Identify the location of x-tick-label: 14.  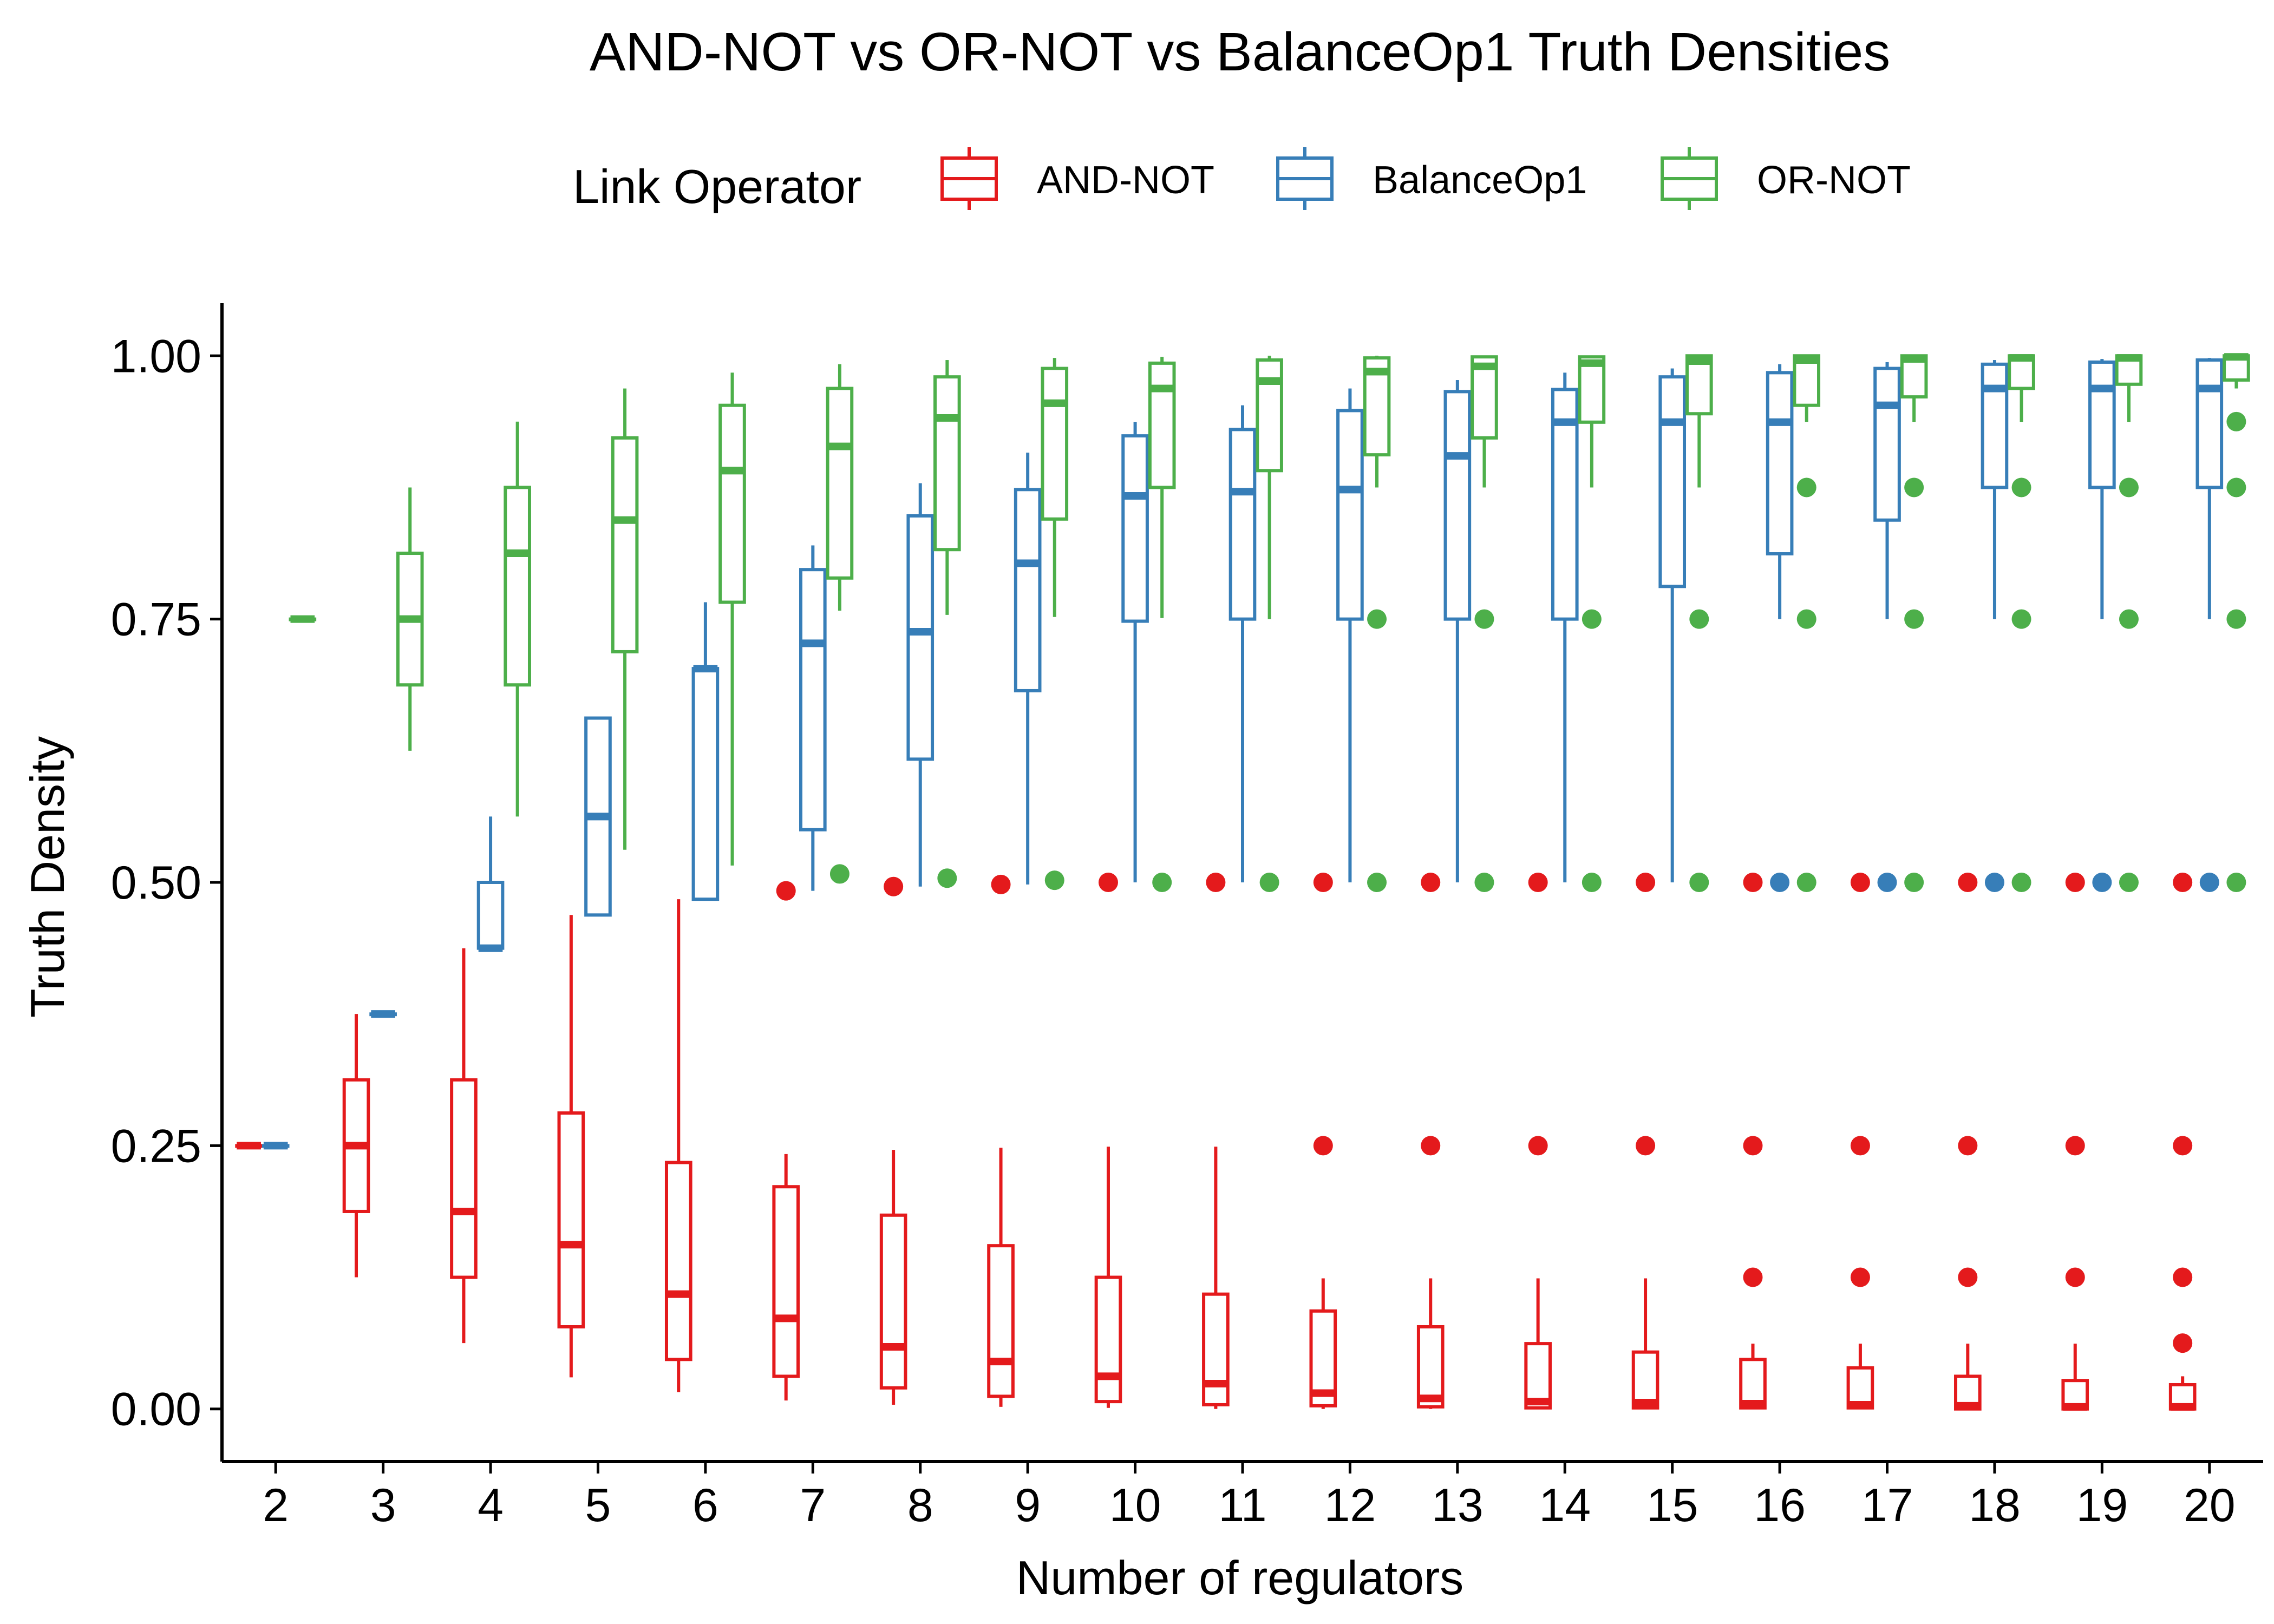
(1565, 1505).